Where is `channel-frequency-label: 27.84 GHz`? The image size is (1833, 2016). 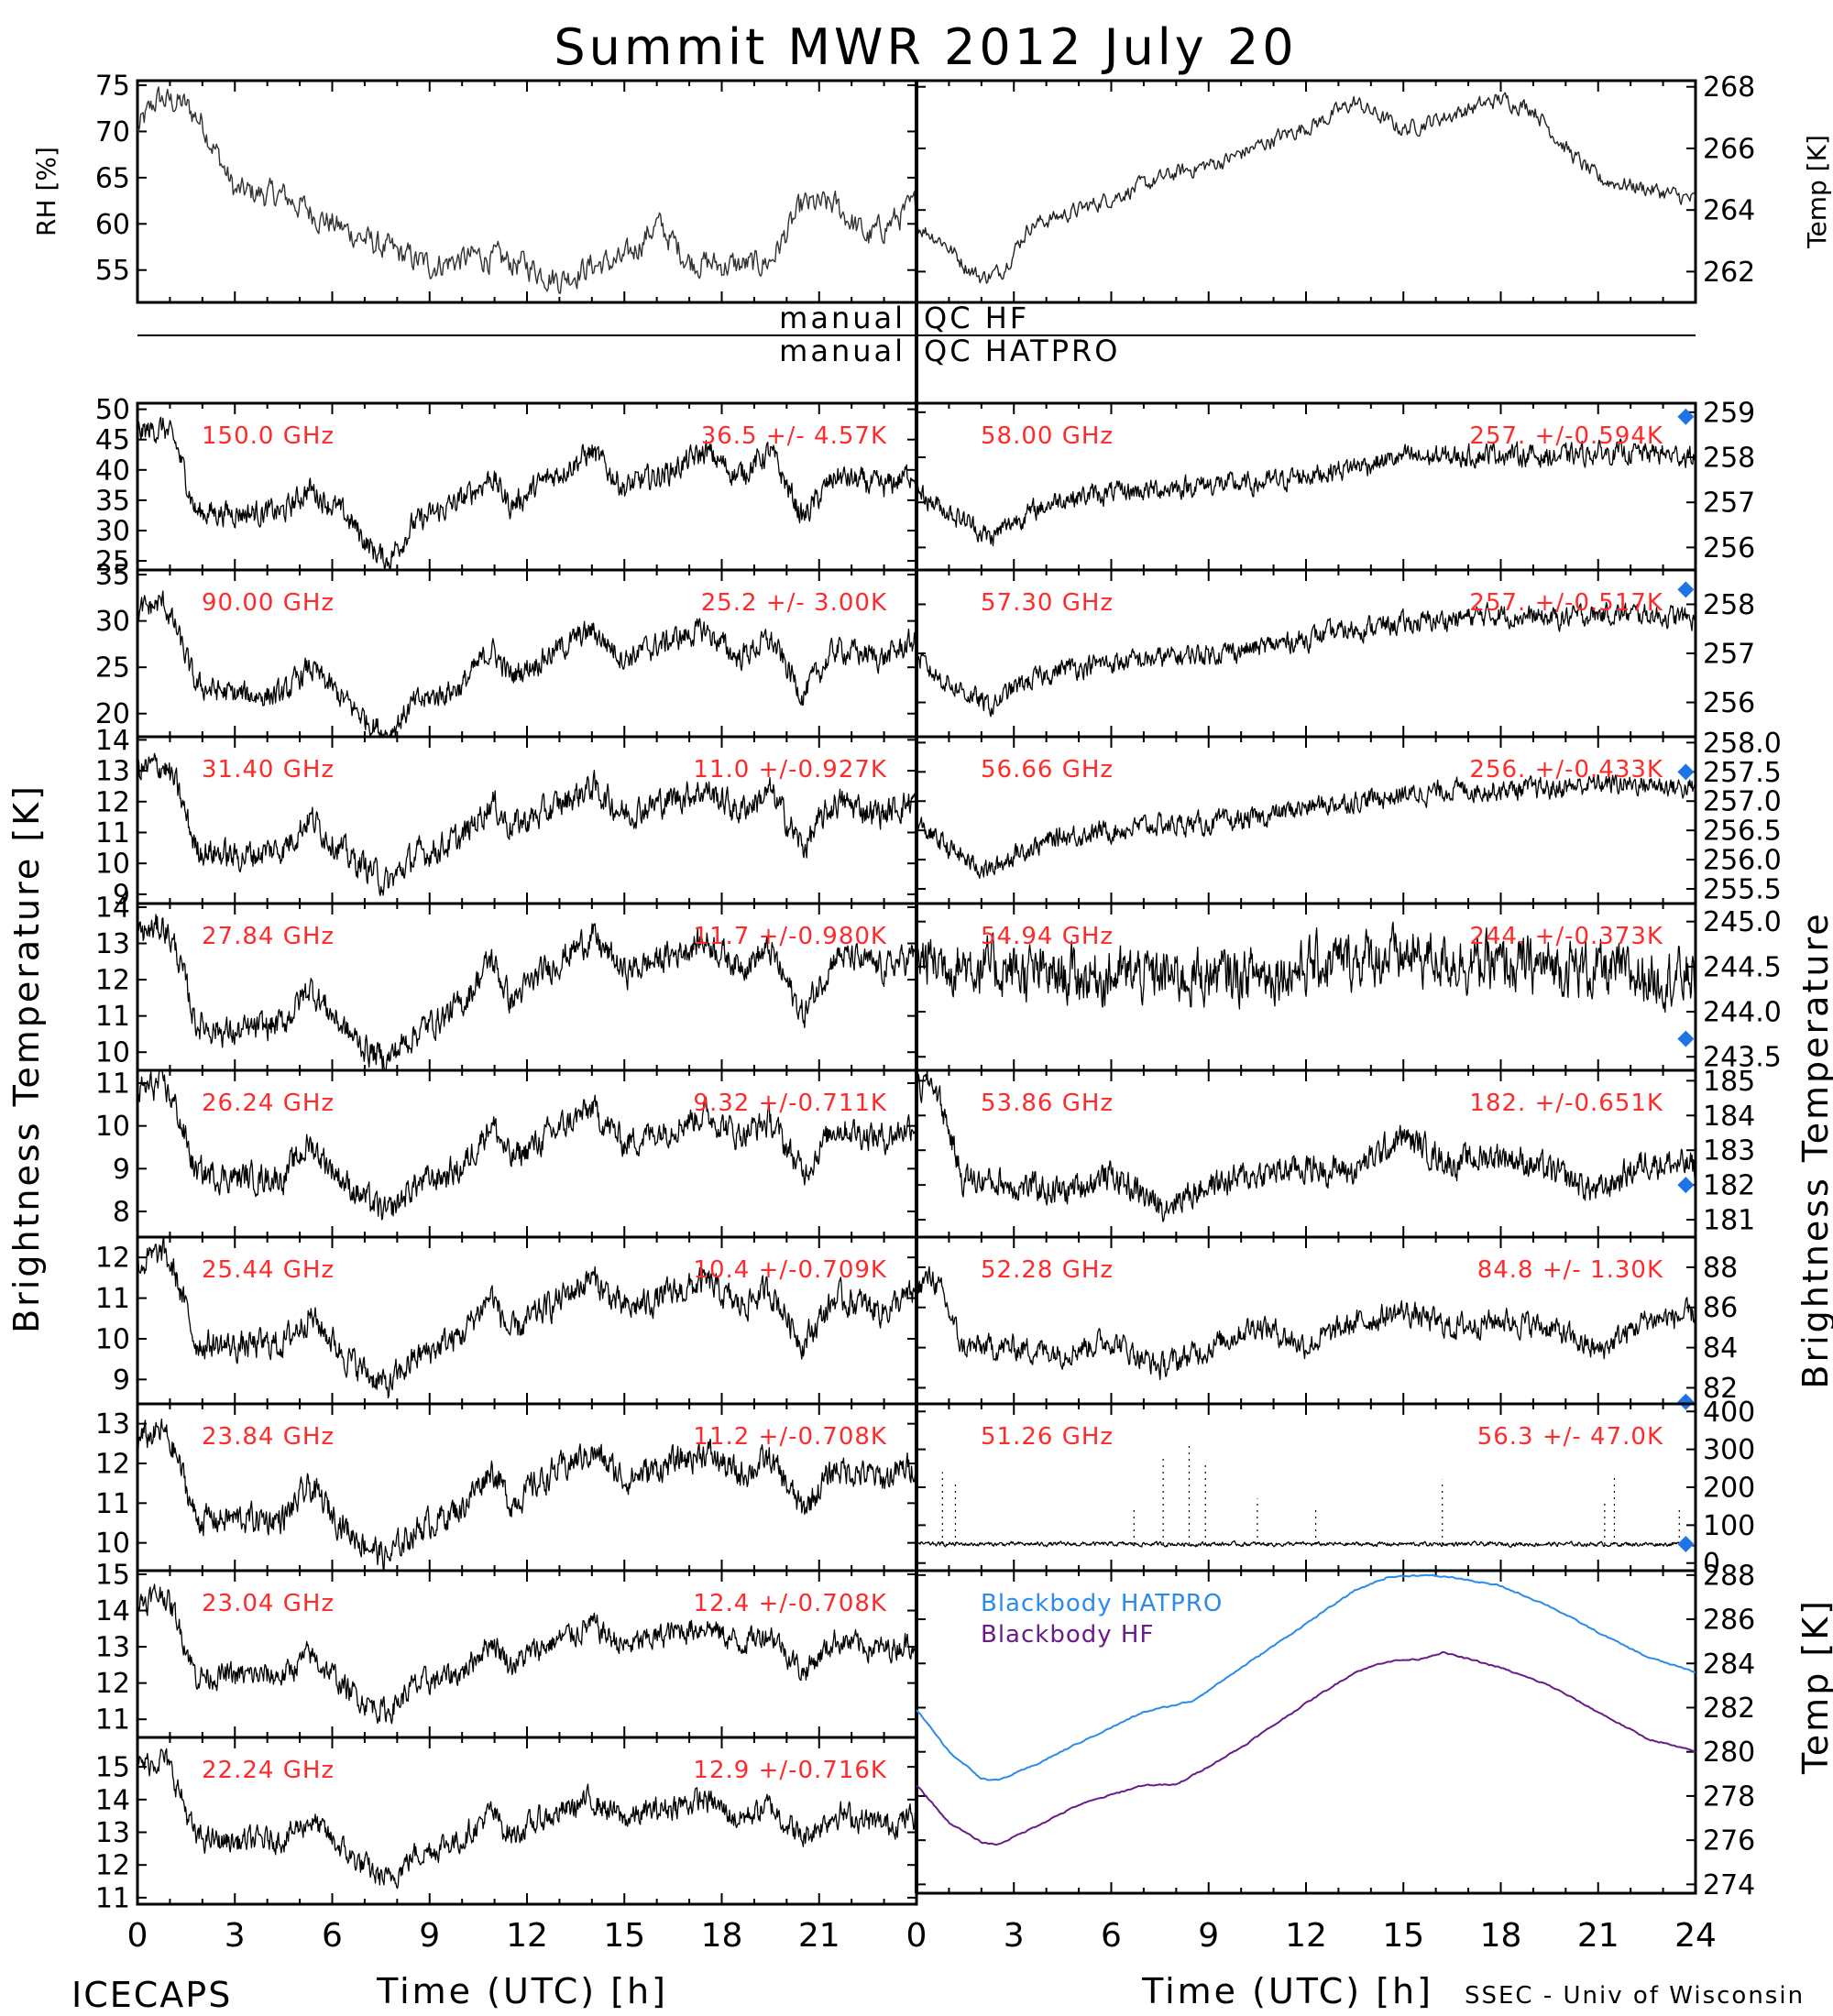 channel-frequency-label: 27.84 GHz is located at coordinates (268, 936).